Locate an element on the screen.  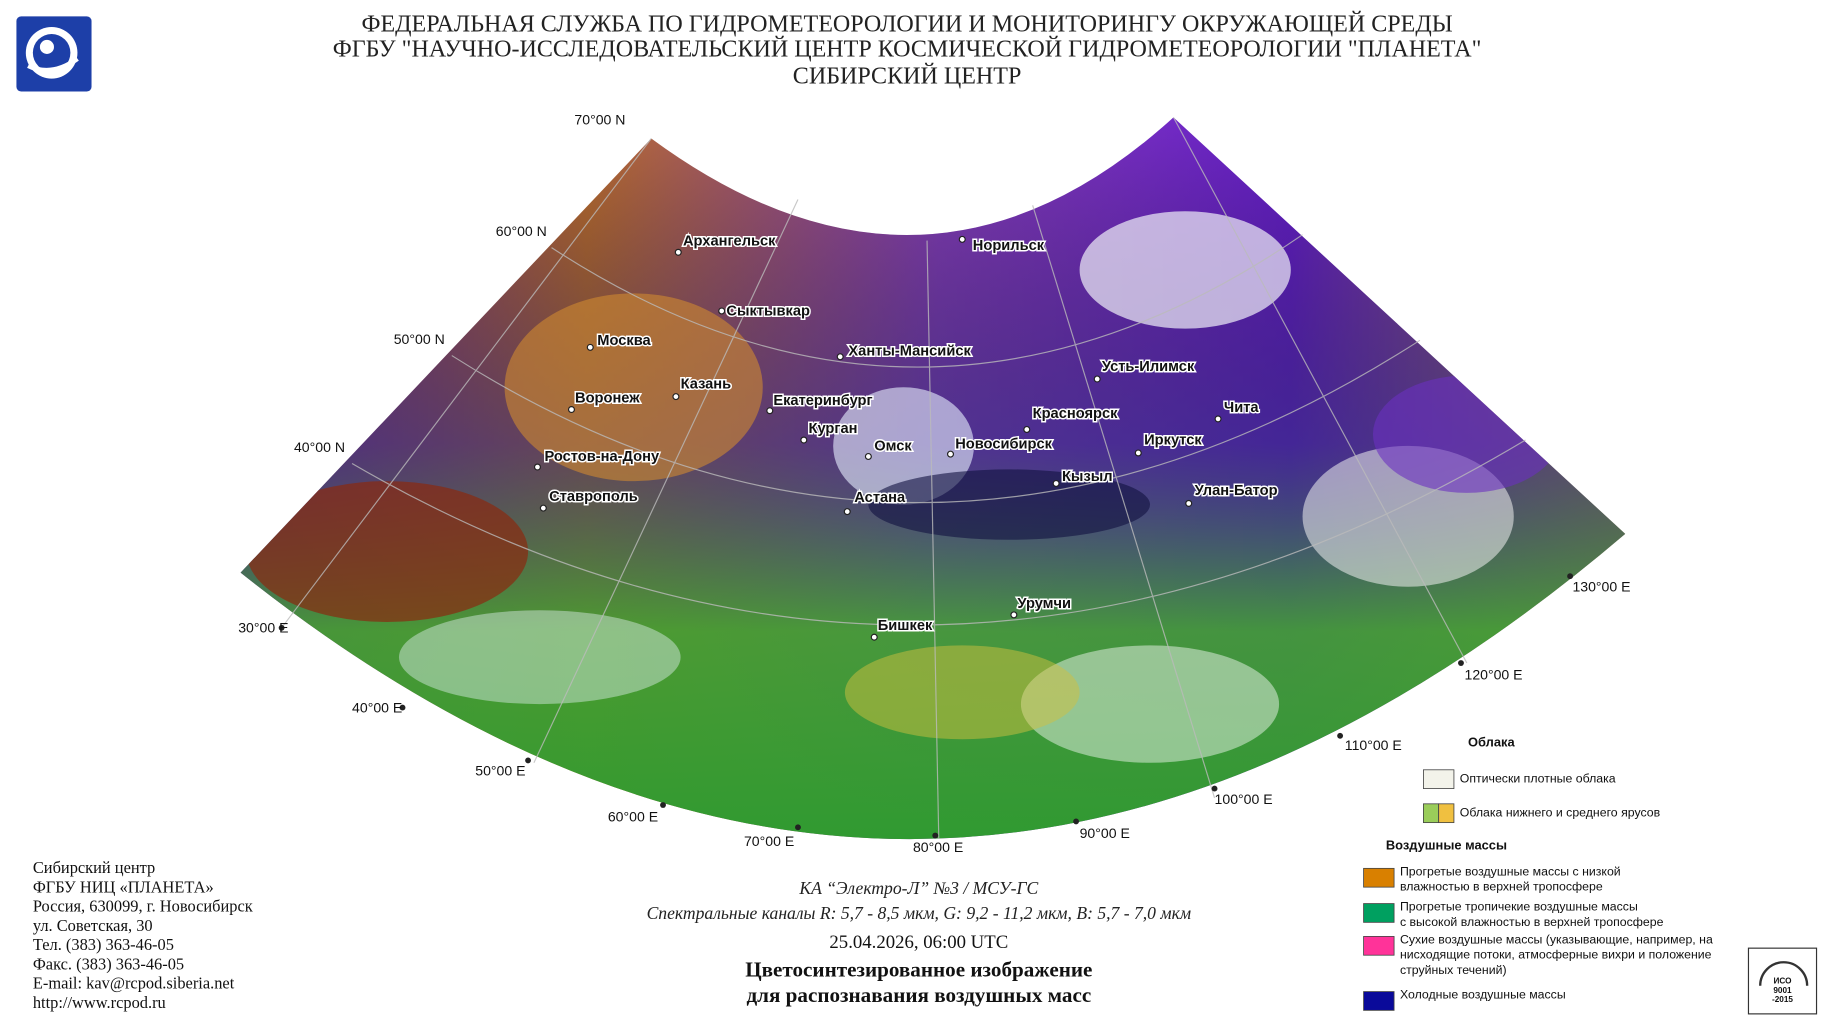
badge-text: ИСО is located at coordinates (1782, 980).